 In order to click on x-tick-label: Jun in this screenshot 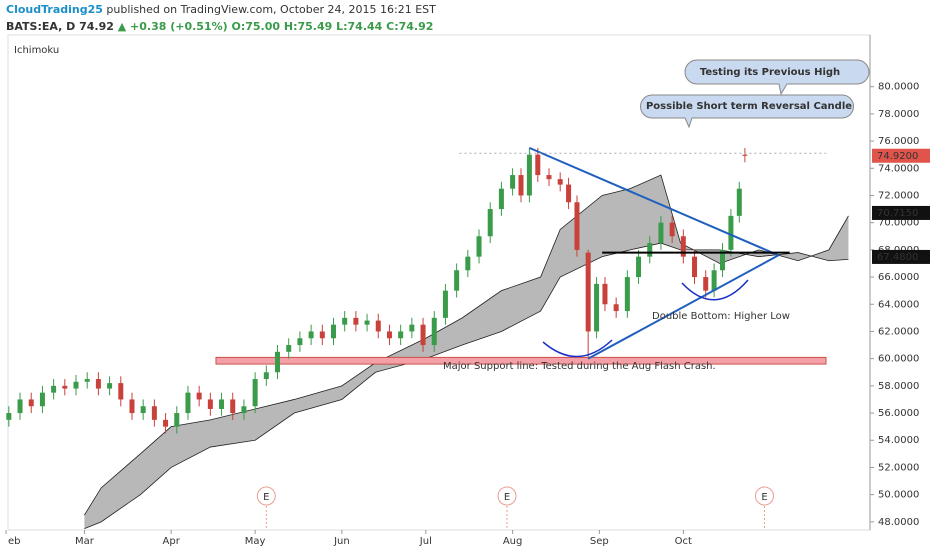, I will do `click(341, 541)`.